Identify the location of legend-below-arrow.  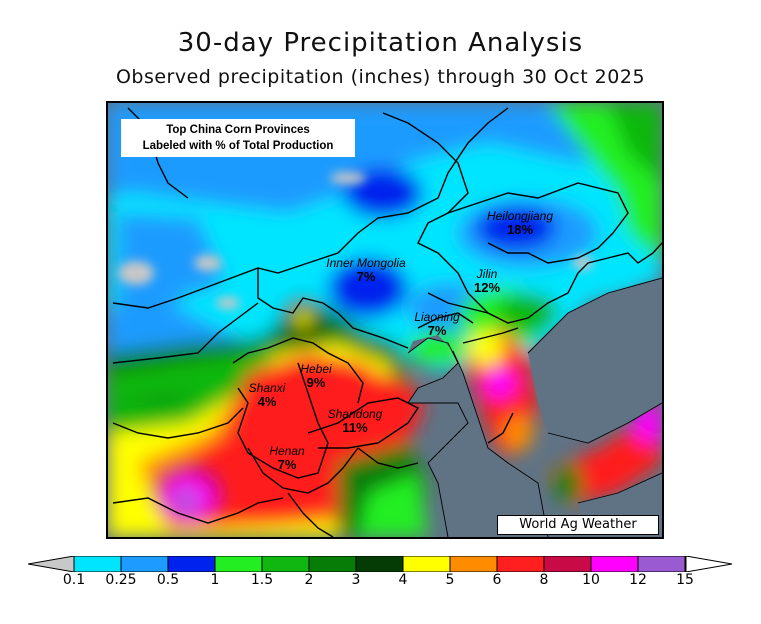
(51, 564).